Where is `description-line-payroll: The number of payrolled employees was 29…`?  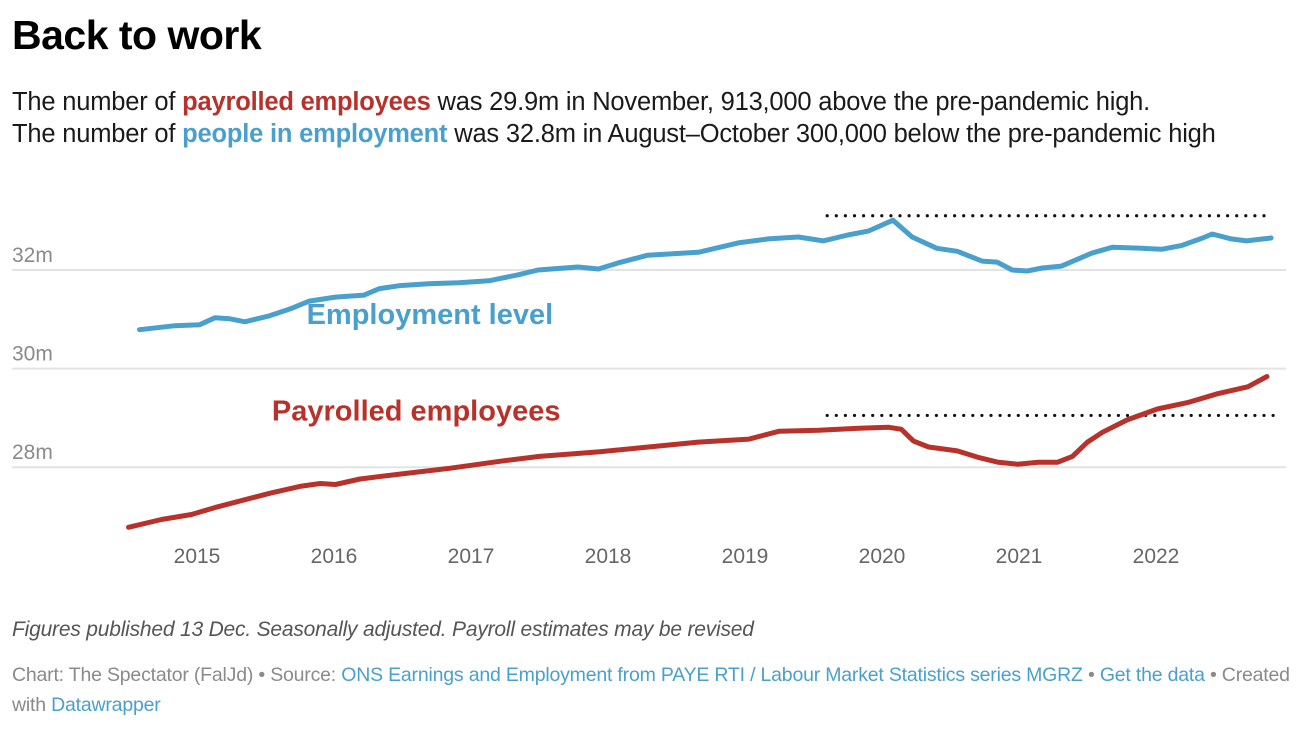 description-line-payroll: The number of payrolled employees was 29… is located at coordinates (652, 102).